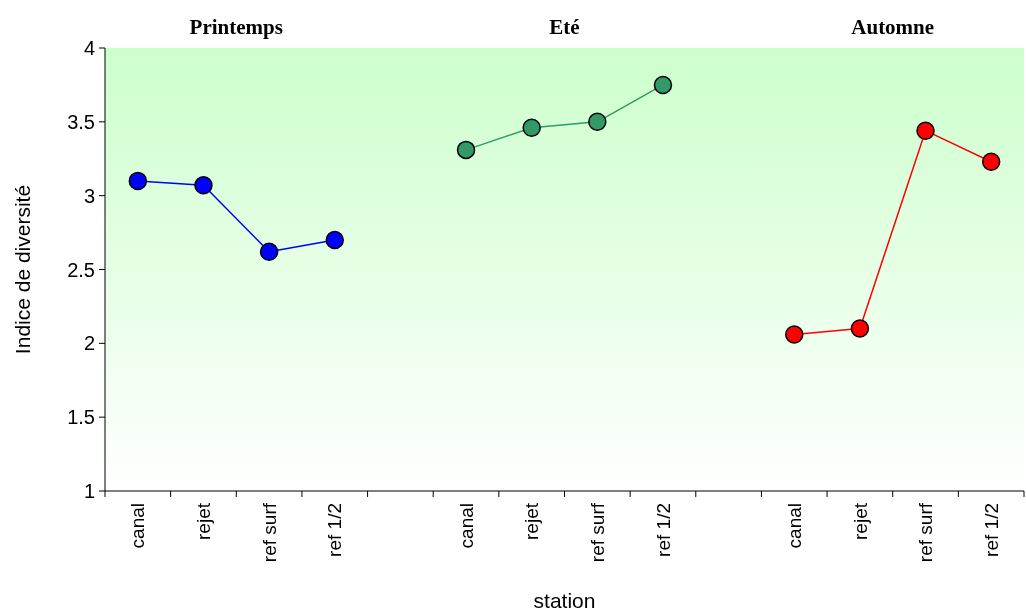 The height and width of the screenshot is (613, 1026). I want to click on y-tick-label: 2, so click(89, 343).